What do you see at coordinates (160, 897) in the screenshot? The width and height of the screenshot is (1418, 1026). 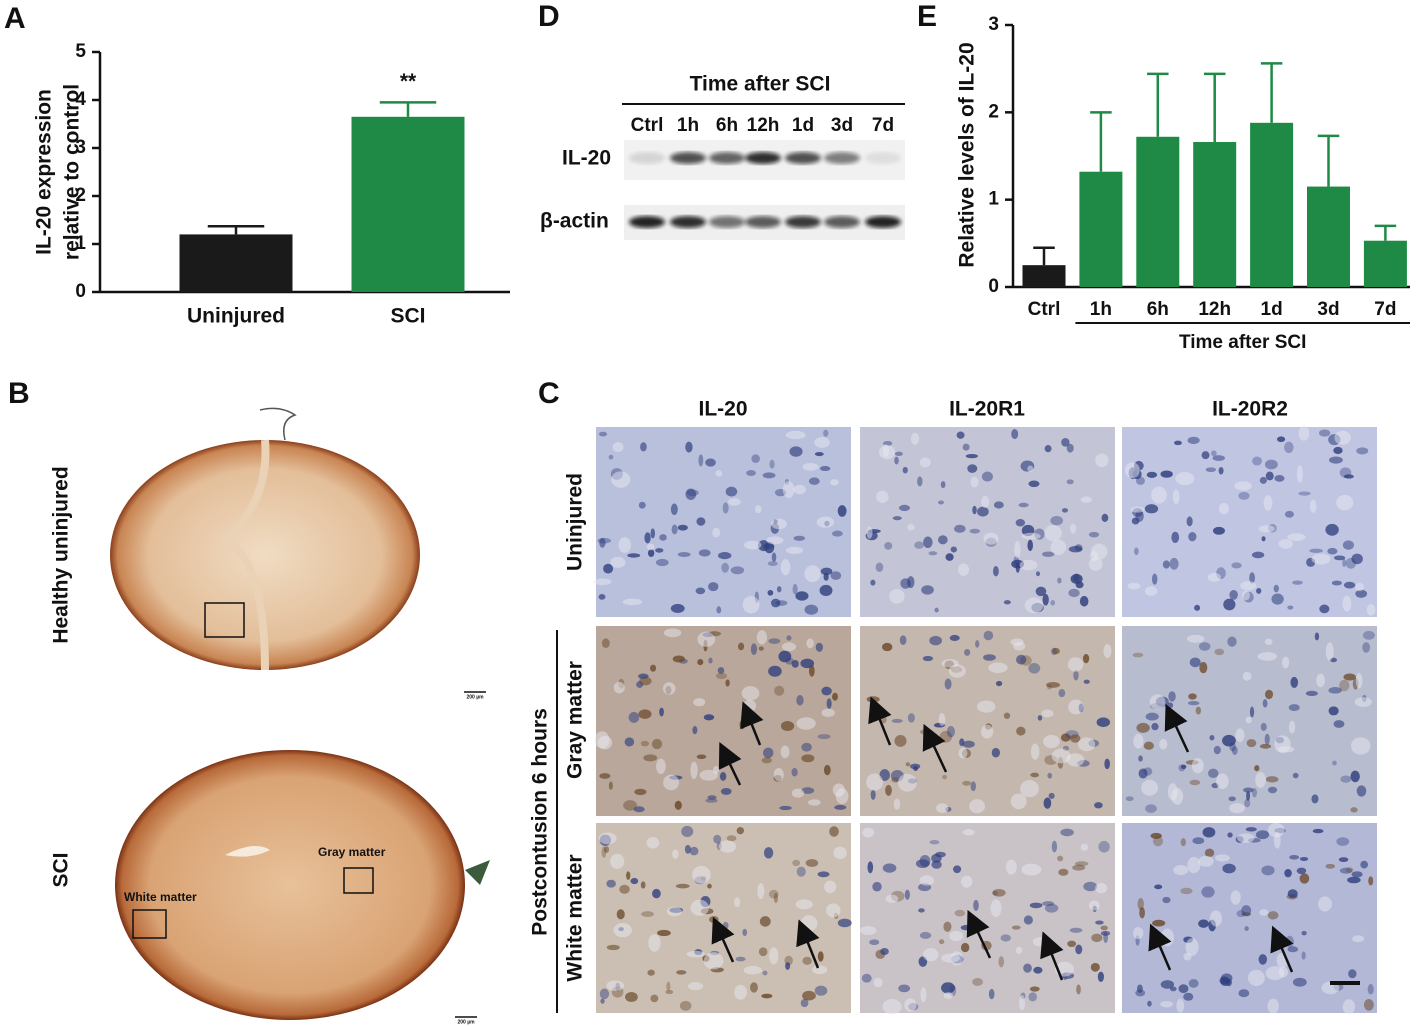 I see `region-label: White matter` at bounding box center [160, 897].